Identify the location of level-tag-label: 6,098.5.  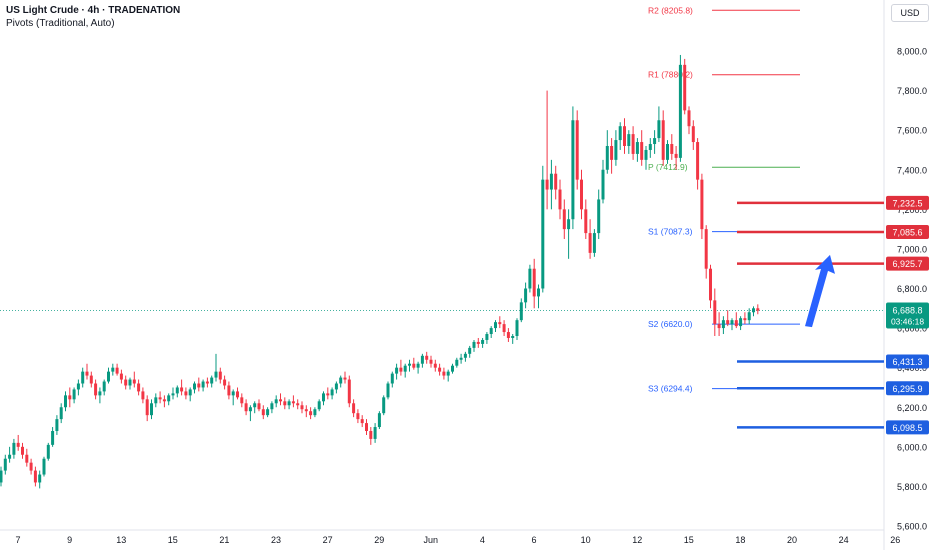
(907, 428).